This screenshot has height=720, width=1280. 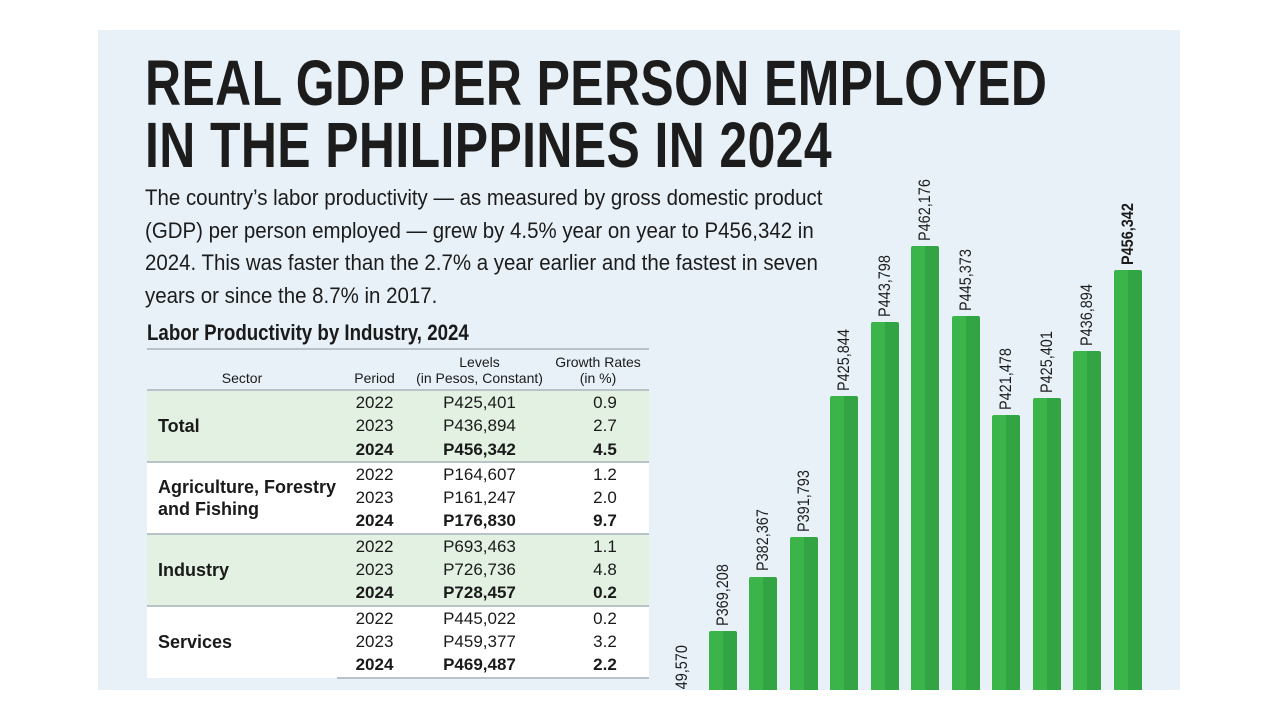 I want to click on level-cell: P161,247, so click(x=479, y=498).